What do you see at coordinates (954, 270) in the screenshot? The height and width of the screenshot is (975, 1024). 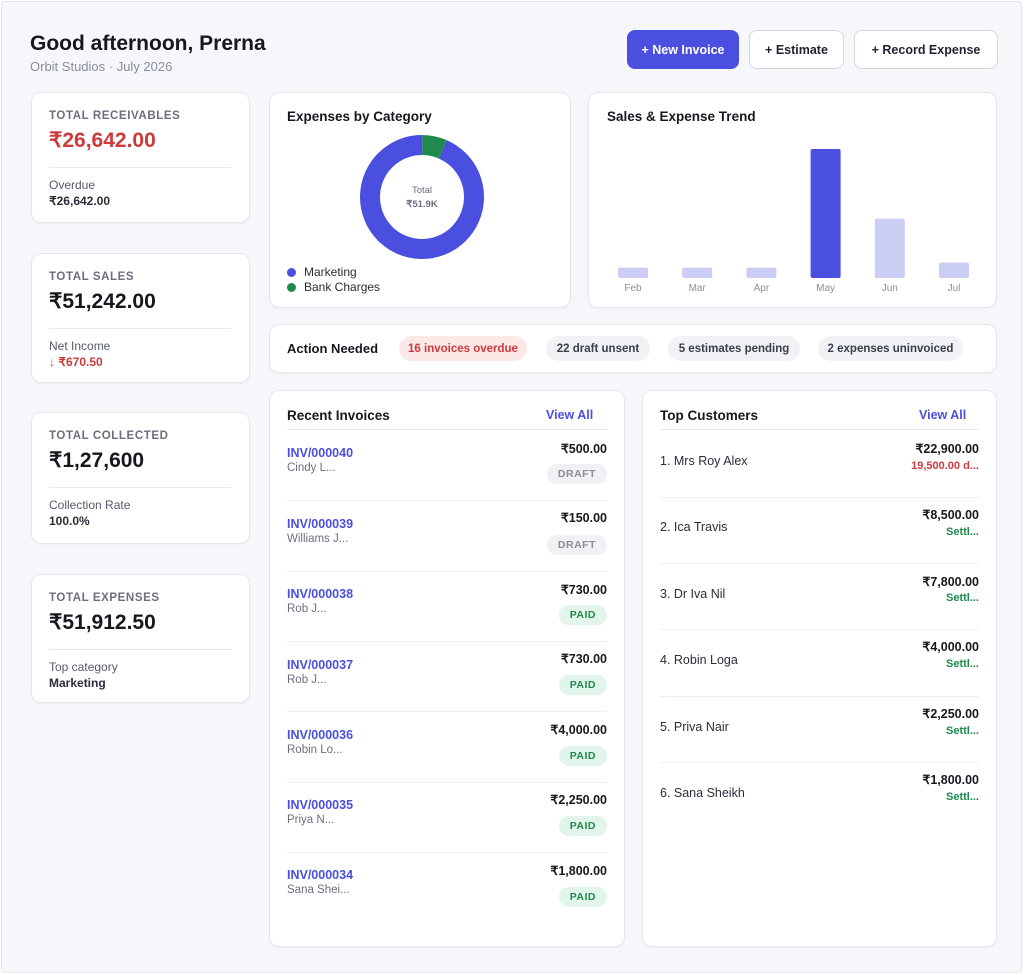 I see `trend-bar-jul` at bounding box center [954, 270].